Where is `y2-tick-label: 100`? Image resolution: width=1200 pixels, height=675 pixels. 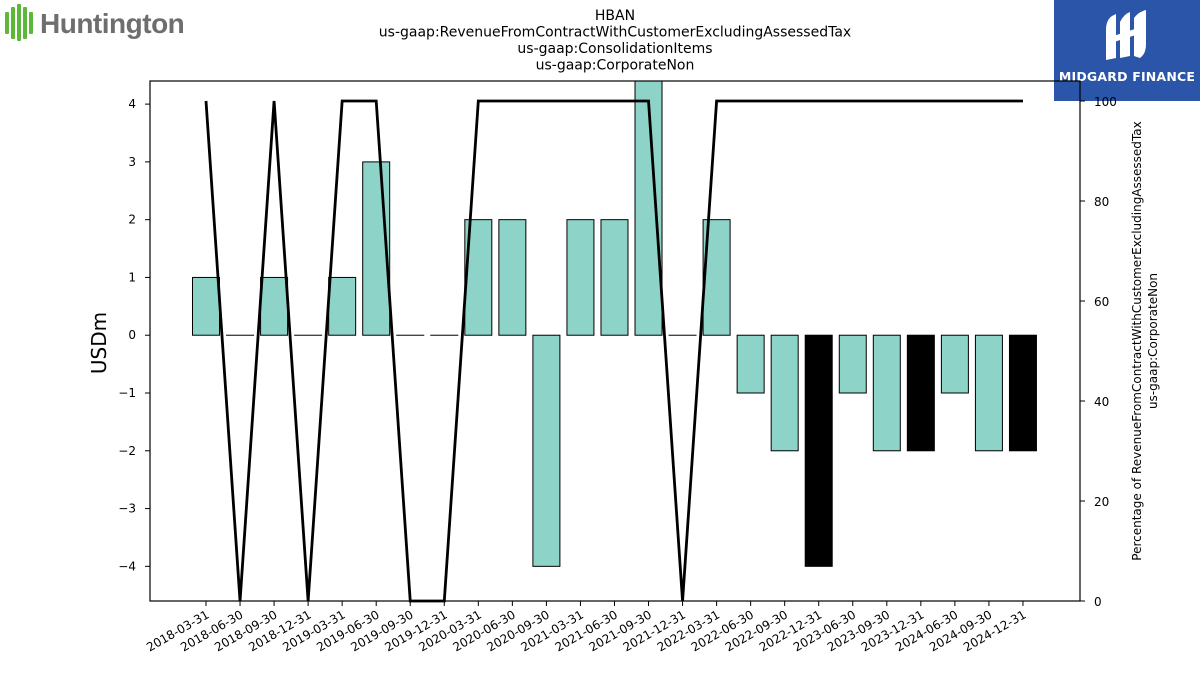
y2-tick-label: 100 is located at coordinates (1105, 102).